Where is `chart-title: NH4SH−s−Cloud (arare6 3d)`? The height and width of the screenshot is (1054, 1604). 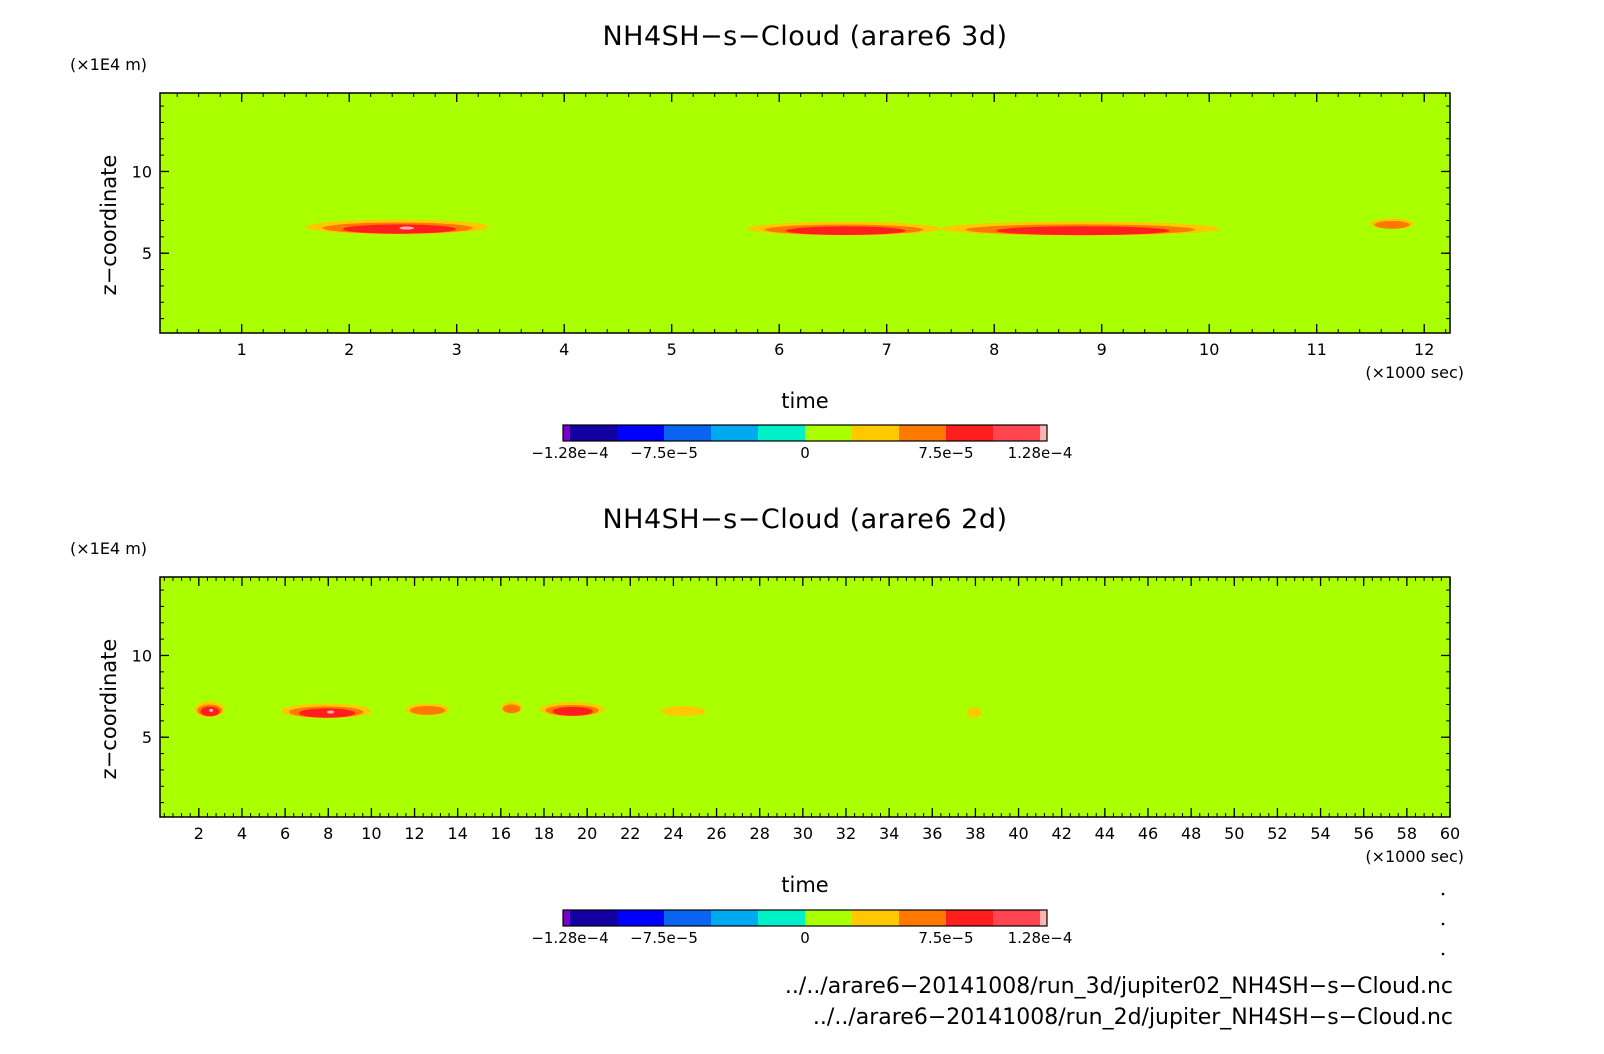
chart-title: NH4SH−s−Cloud (arare6 3d) is located at coordinates (804, 36).